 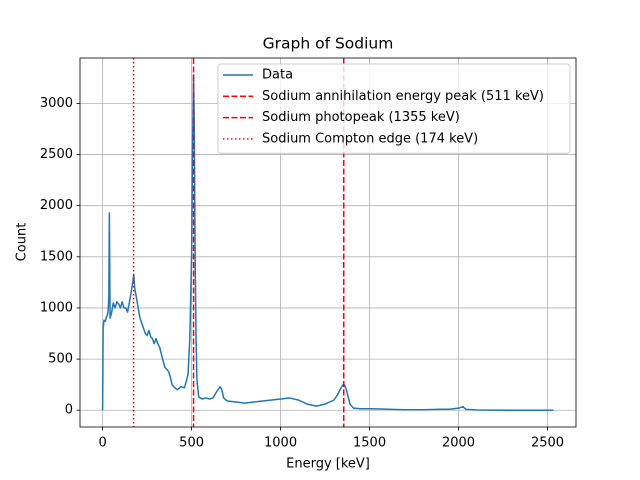 What do you see at coordinates (191, 443) in the screenshot?
I see `x-tick-label: 500` at bounding box center [191, 443].